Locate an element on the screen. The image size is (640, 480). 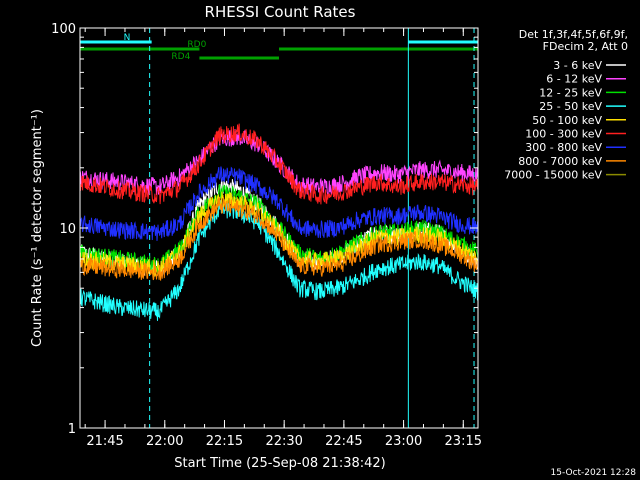
legend-label-4: 50 - 100 keV is located at coordinates (567, 120).